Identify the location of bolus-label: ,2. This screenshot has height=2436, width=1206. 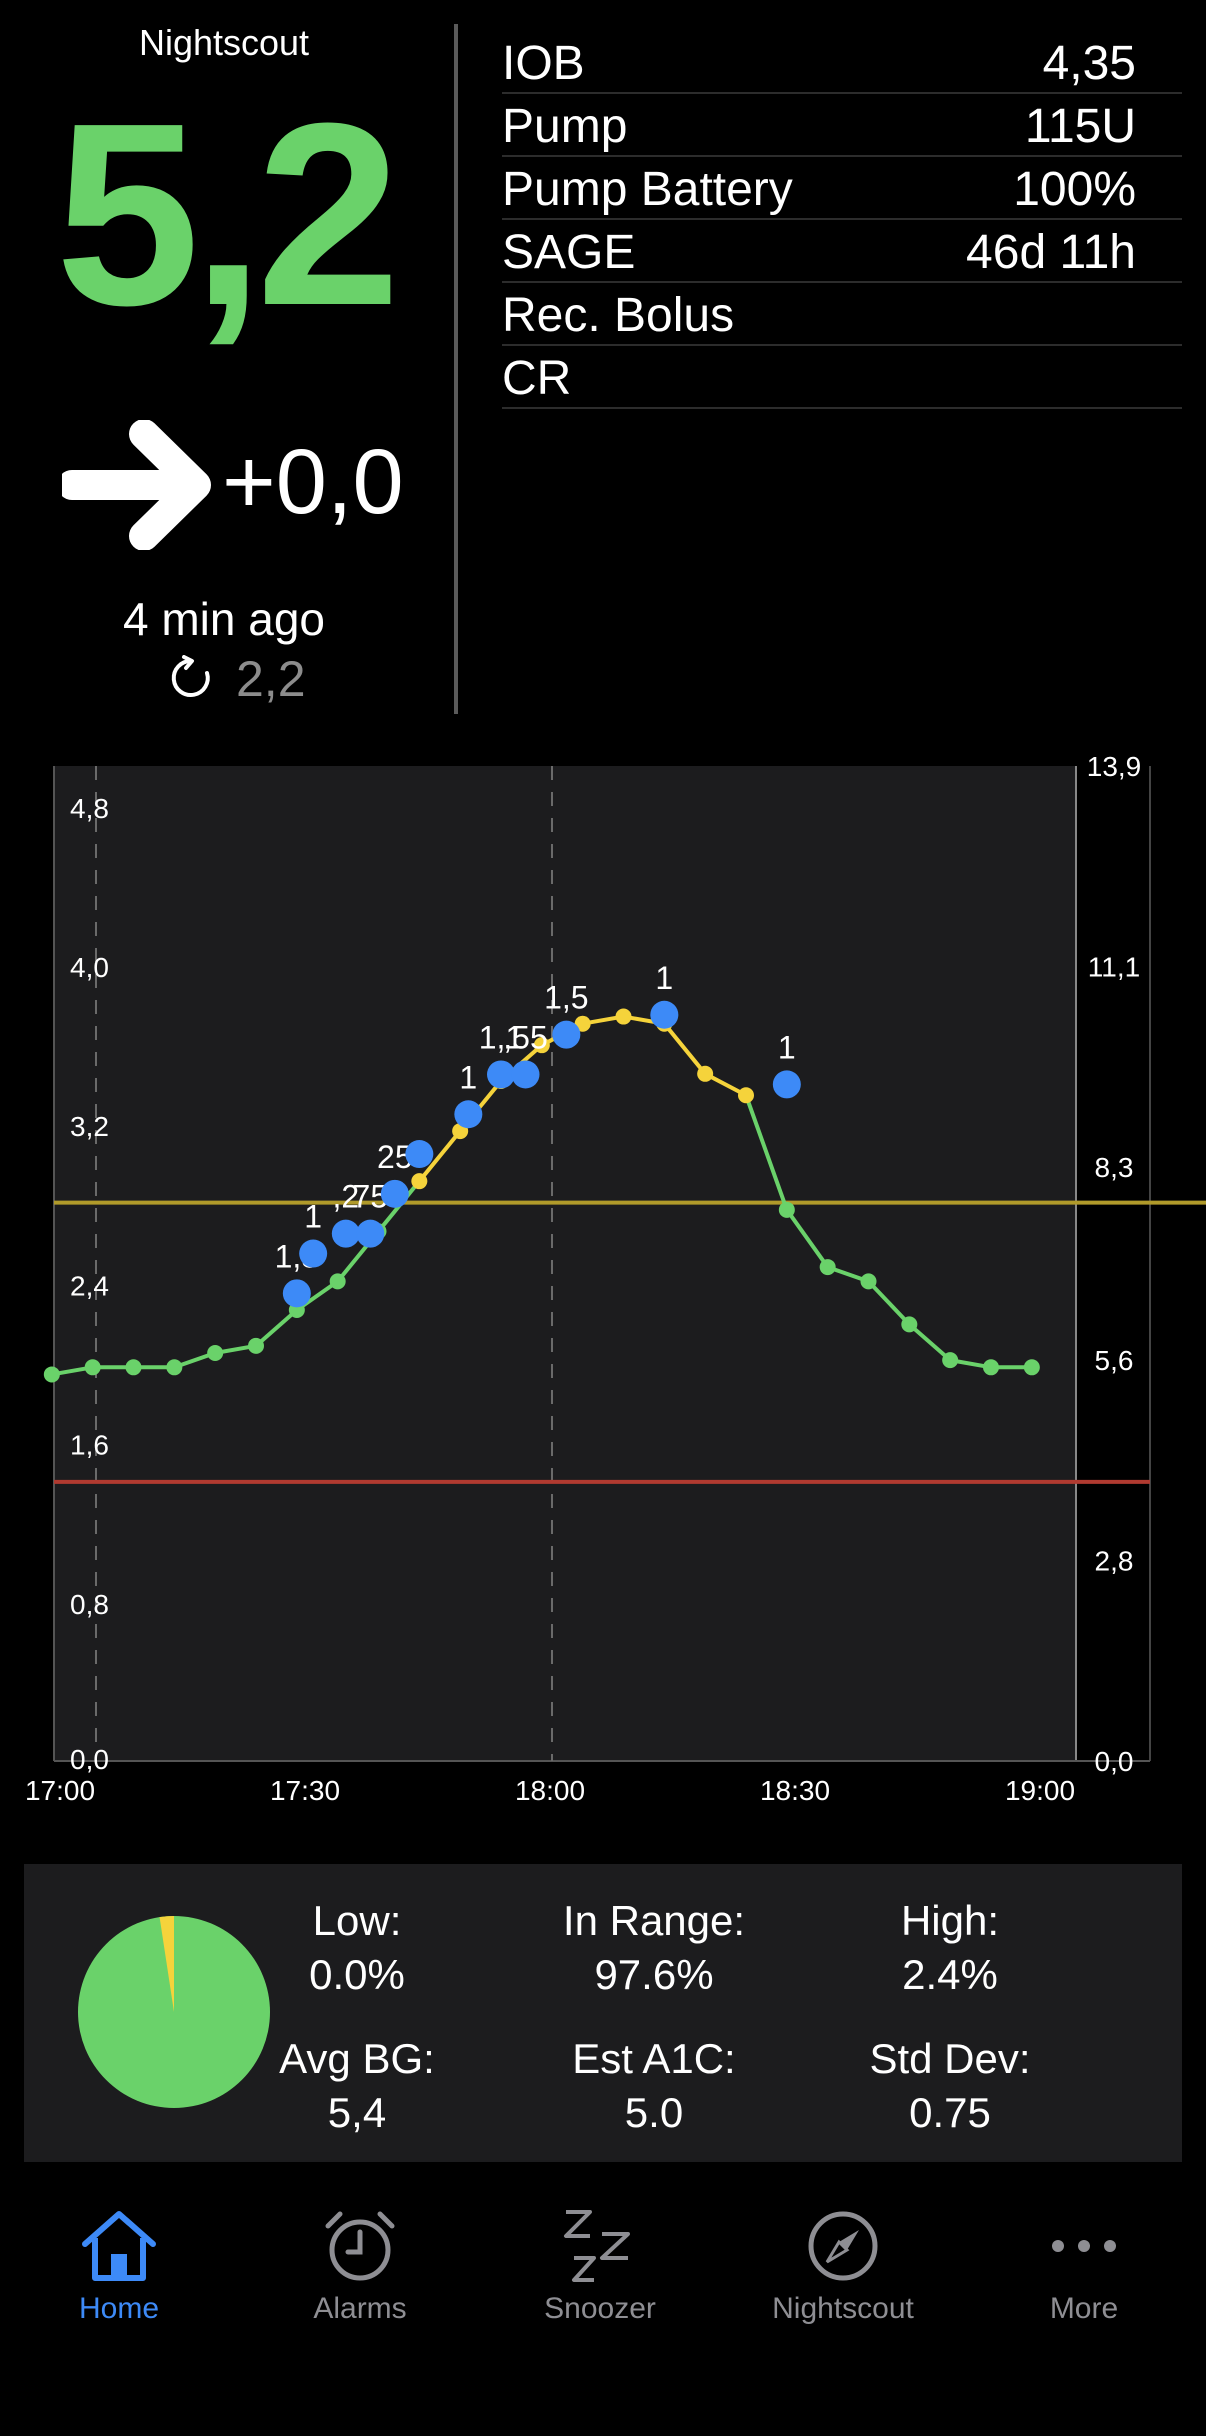
(345, 1197).